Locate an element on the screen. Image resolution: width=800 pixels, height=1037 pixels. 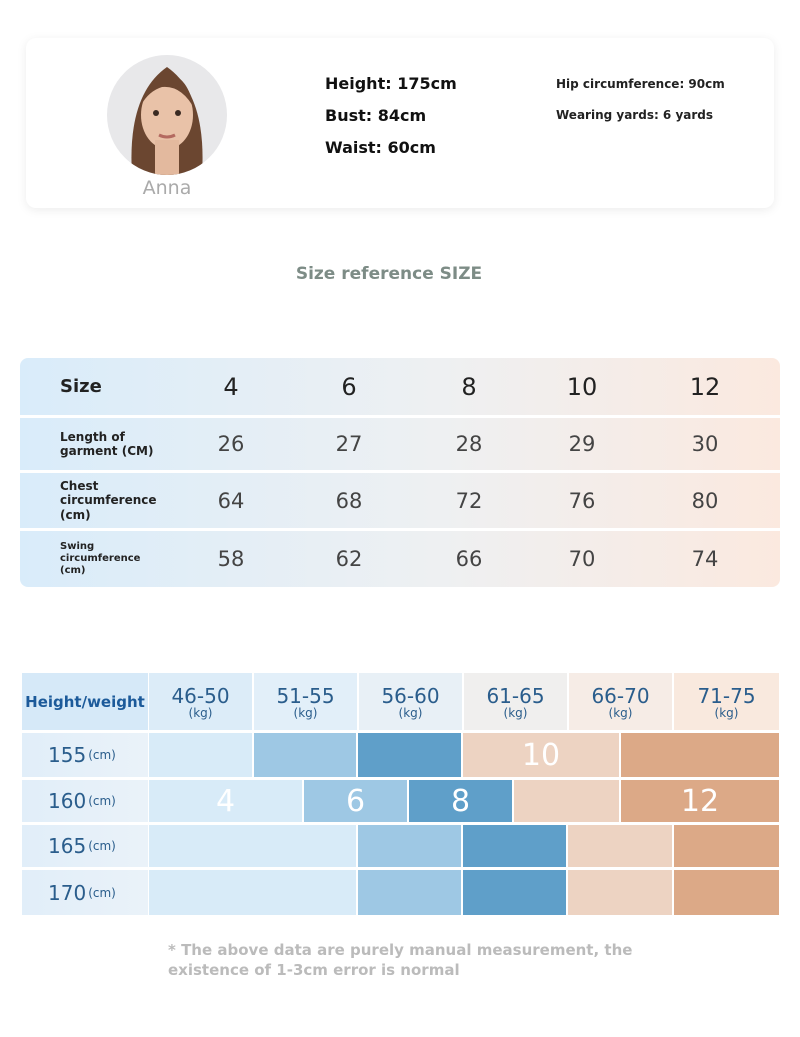
height-value: 165 is located at coordinates (67, 846).